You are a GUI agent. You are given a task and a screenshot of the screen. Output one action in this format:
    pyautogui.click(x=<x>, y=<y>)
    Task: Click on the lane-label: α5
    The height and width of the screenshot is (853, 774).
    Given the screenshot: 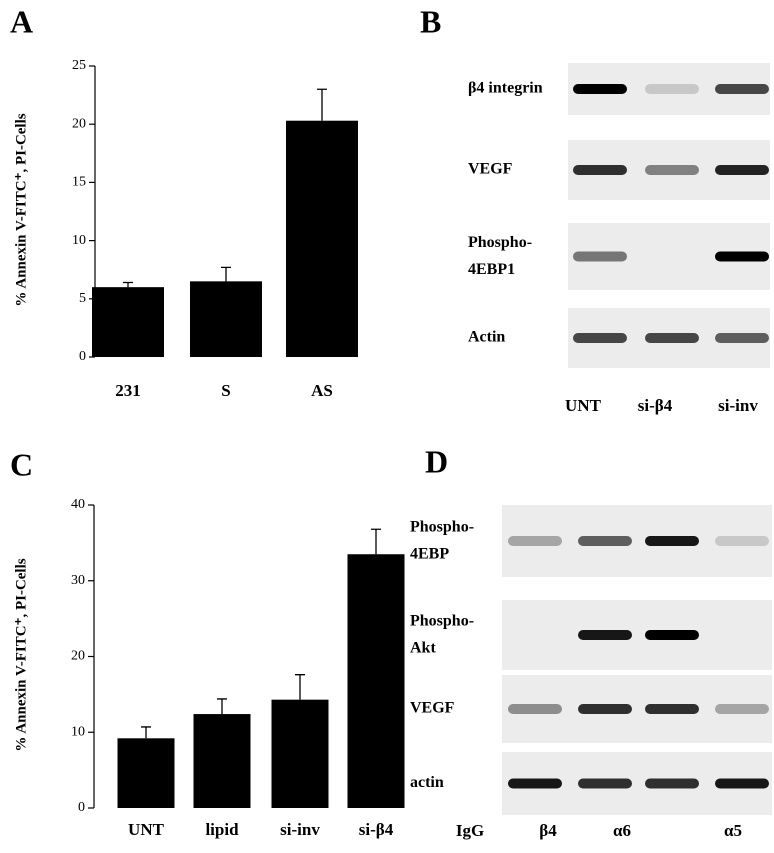 What is the action you would take?
    pyautogui.click(x=733, y=830)
    